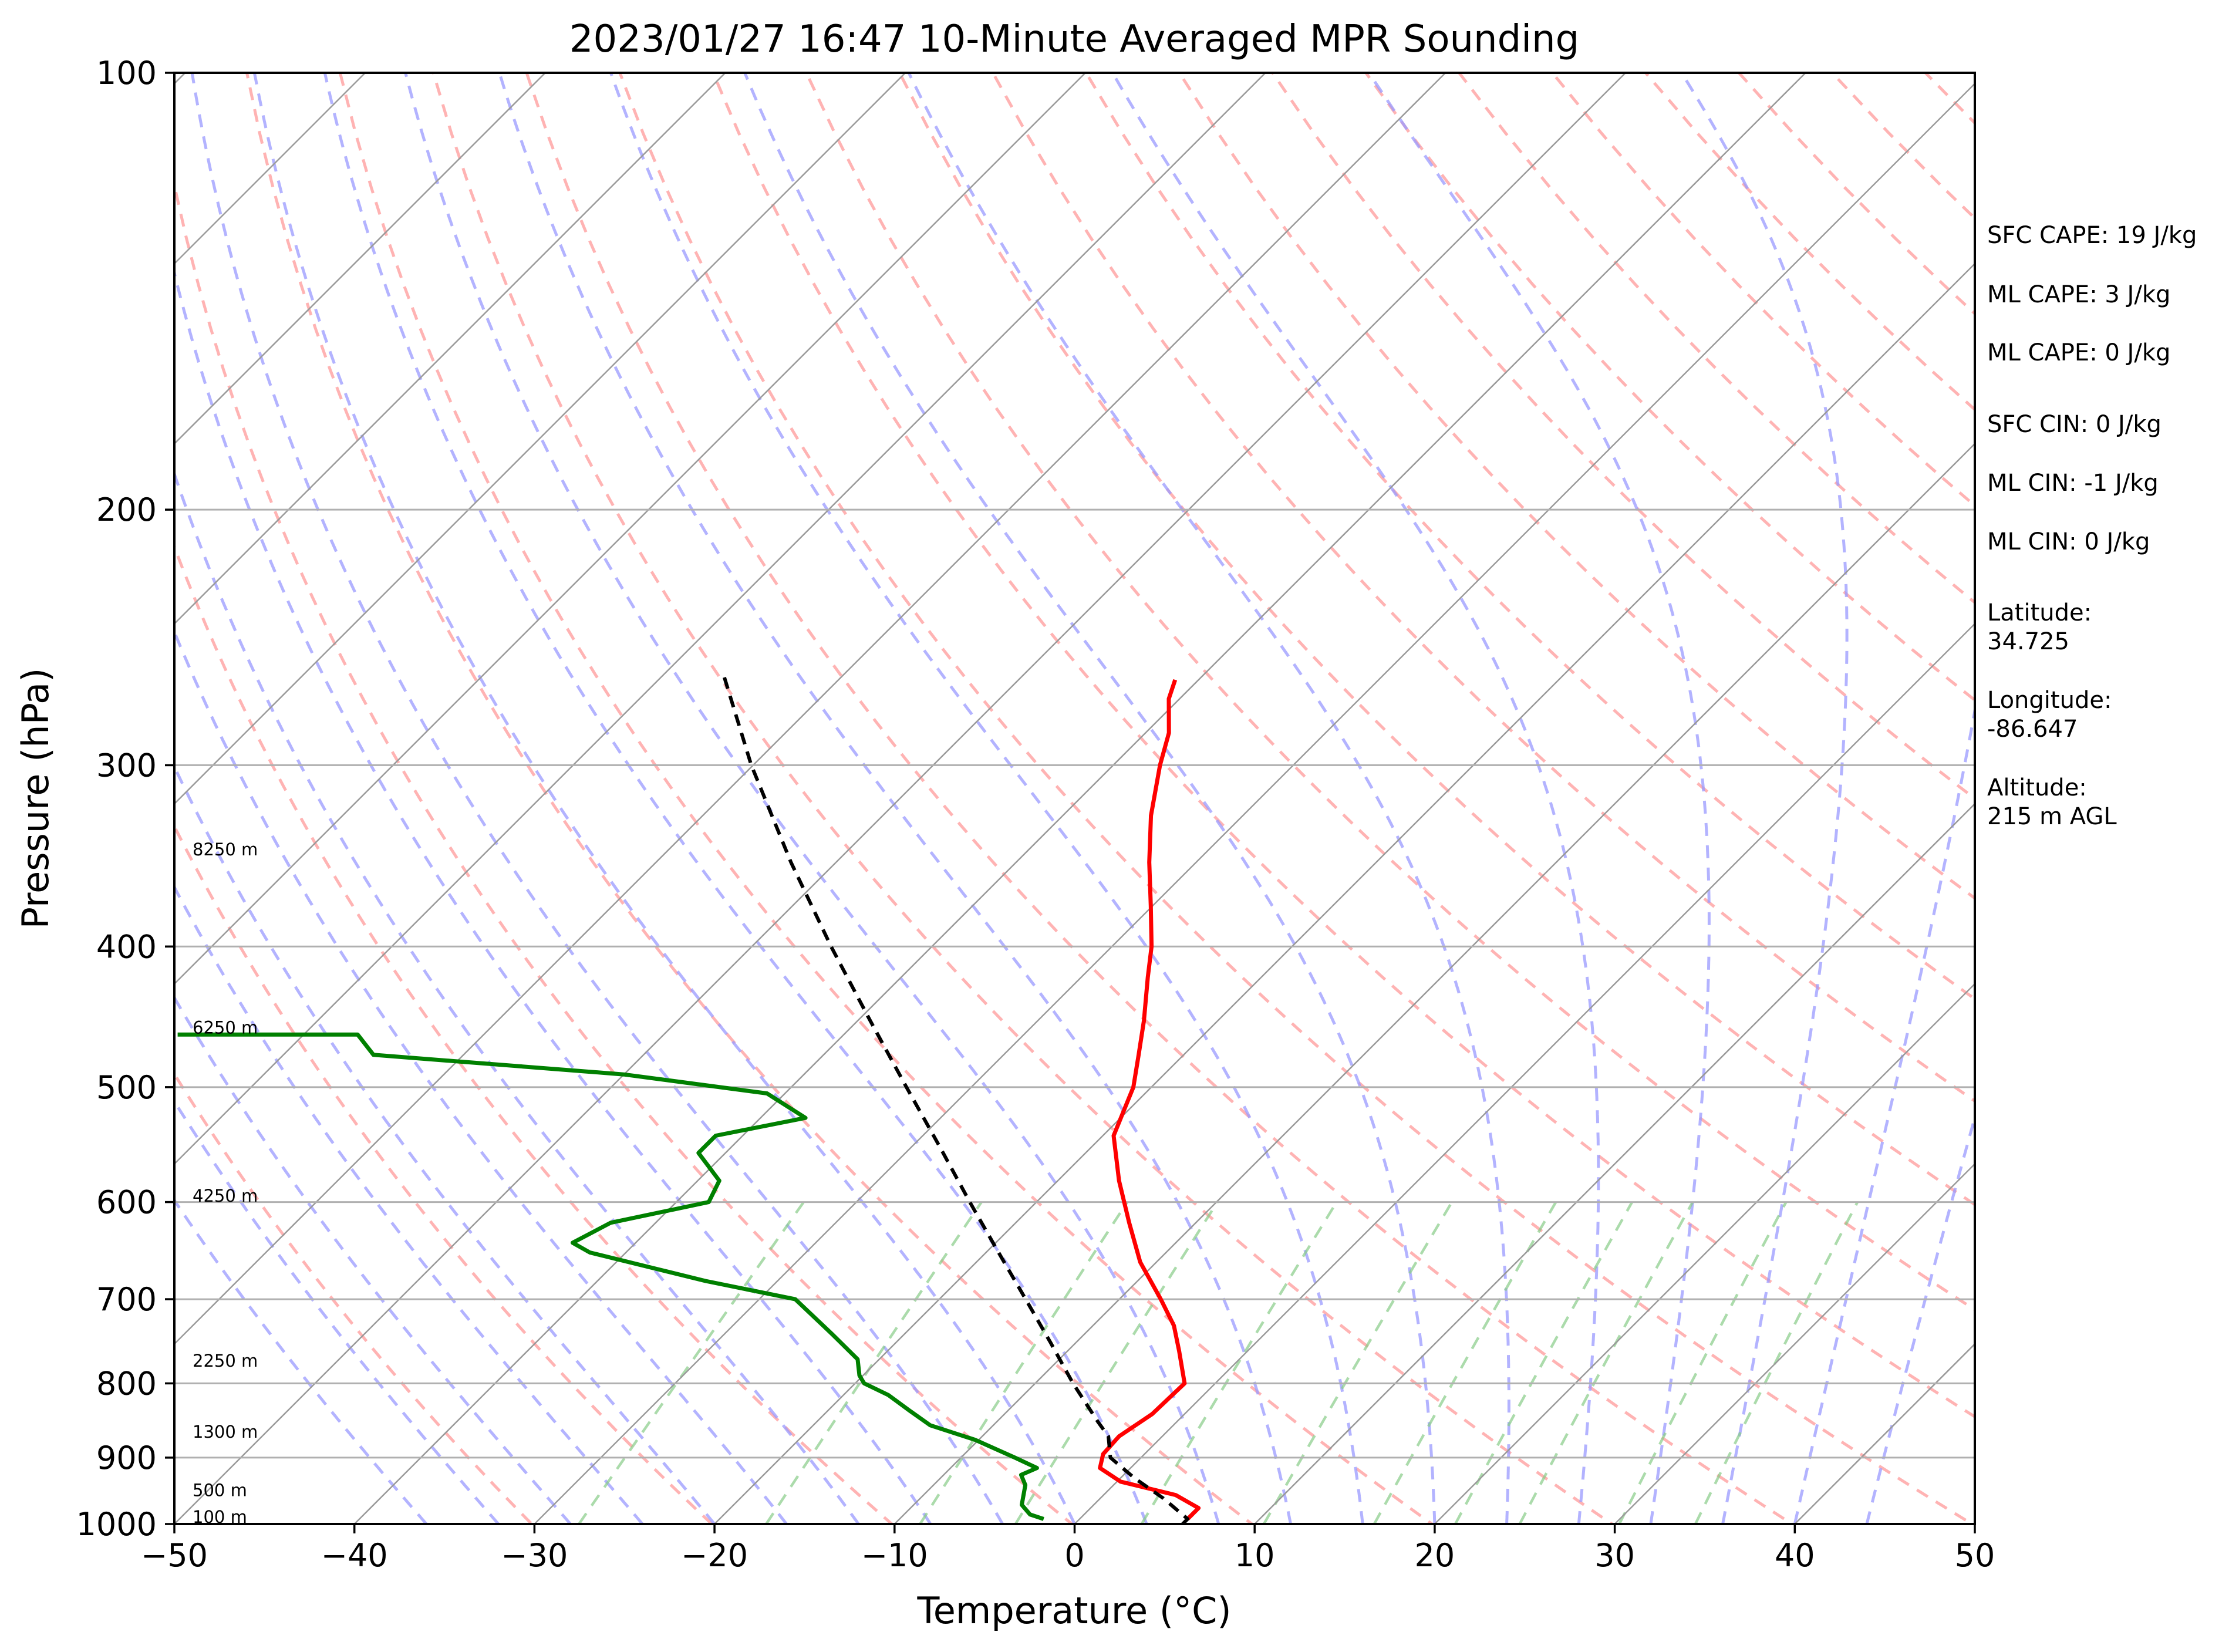  I want to click on y-tick-label: 800, so click(127, 1383).